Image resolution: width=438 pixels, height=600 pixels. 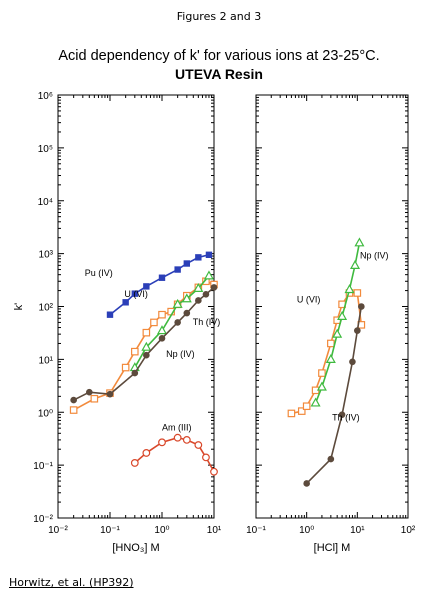 I want to click on series-label: Pu (IV), so click(x=99, y=273).